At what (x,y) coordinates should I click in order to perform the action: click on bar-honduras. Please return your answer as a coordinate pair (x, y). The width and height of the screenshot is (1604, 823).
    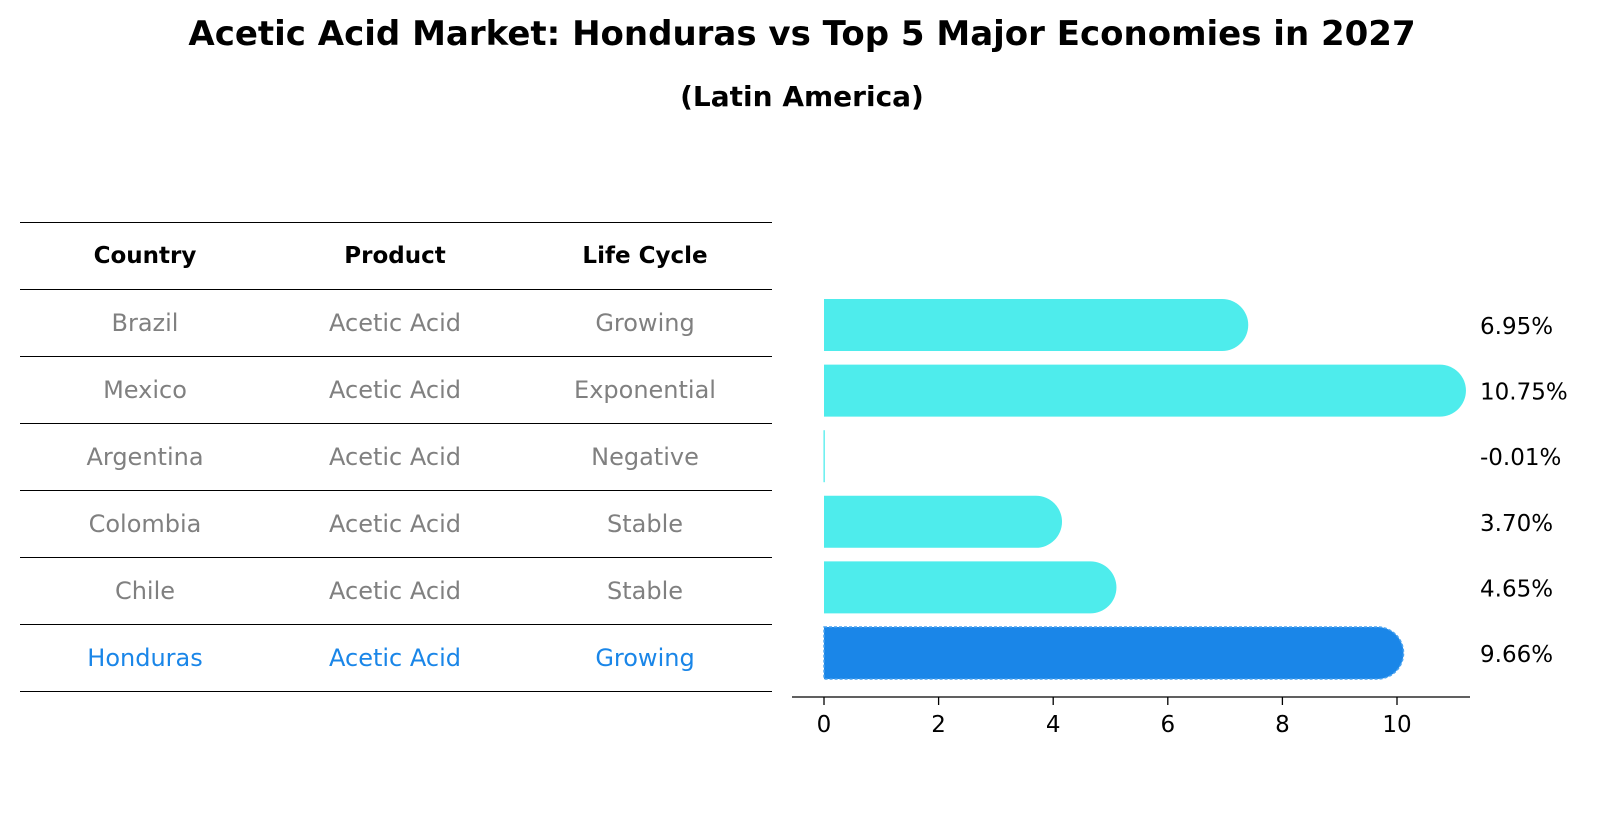
    Looking at the image, I should click on (1114, 653).